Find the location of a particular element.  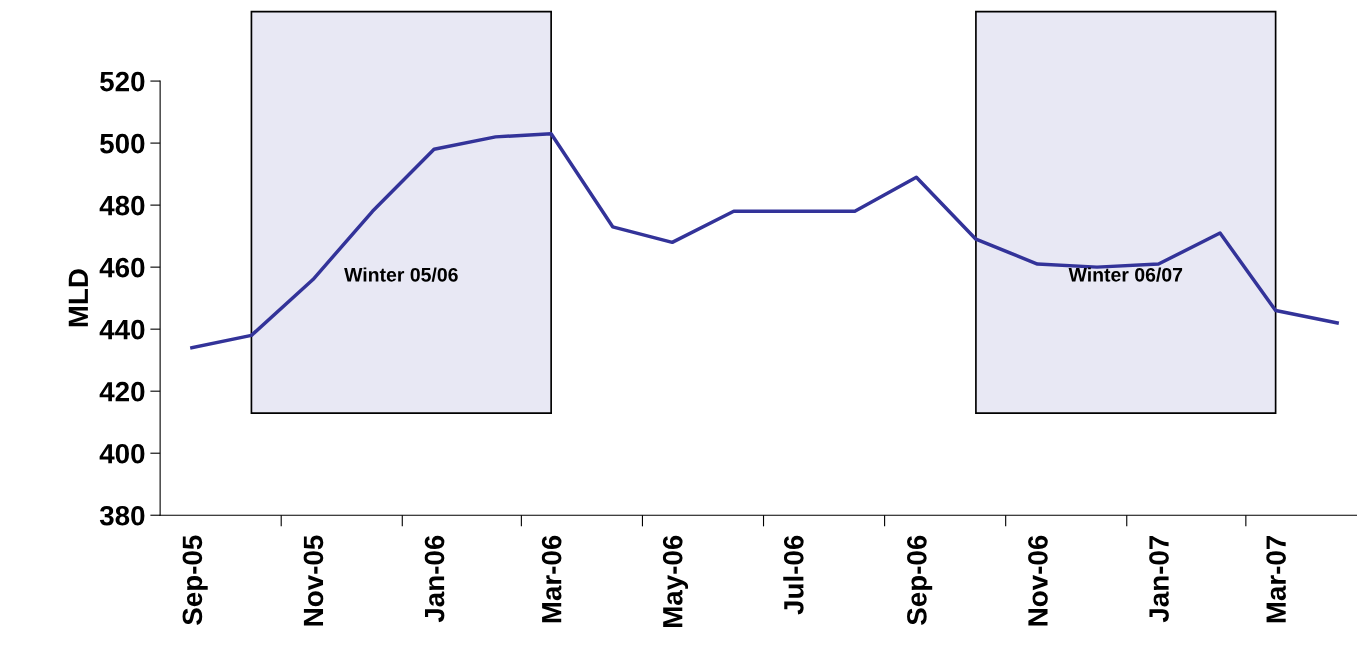

x-tick-label: Nov-05 is located at coordinates (313, 580).